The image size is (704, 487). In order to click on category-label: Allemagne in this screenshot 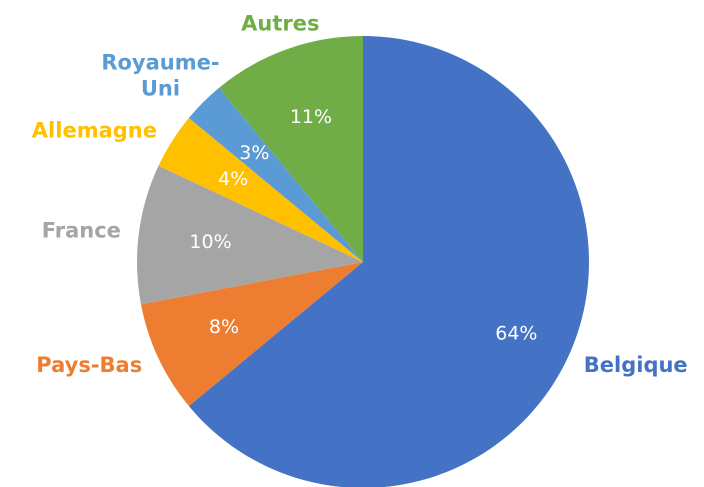, I will do `click(94, 130)`.